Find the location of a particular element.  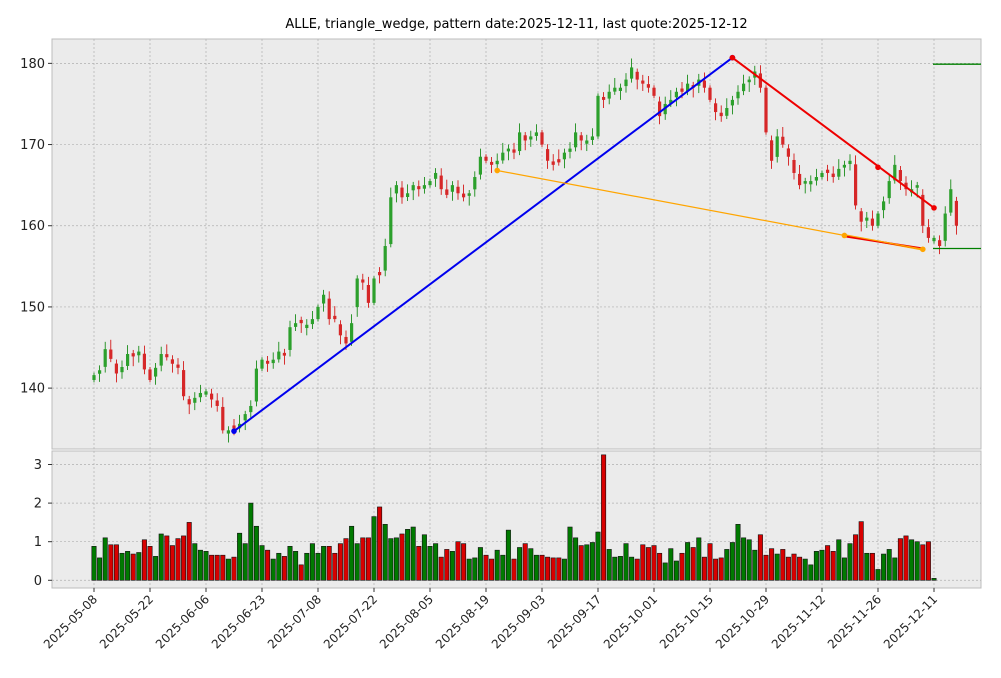

x-tick-label: 2025-08-05 is located at coordinates (406, 621).